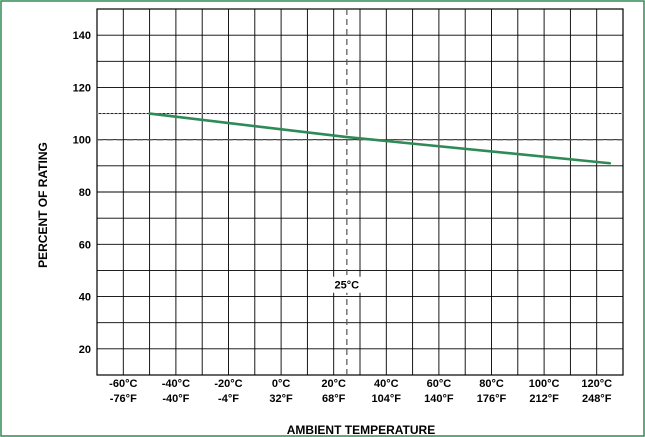  What do you see at coordinates (82, 141) in the screenshot?
I see `y-tick-label: 100` at bounding box center [82, 141].